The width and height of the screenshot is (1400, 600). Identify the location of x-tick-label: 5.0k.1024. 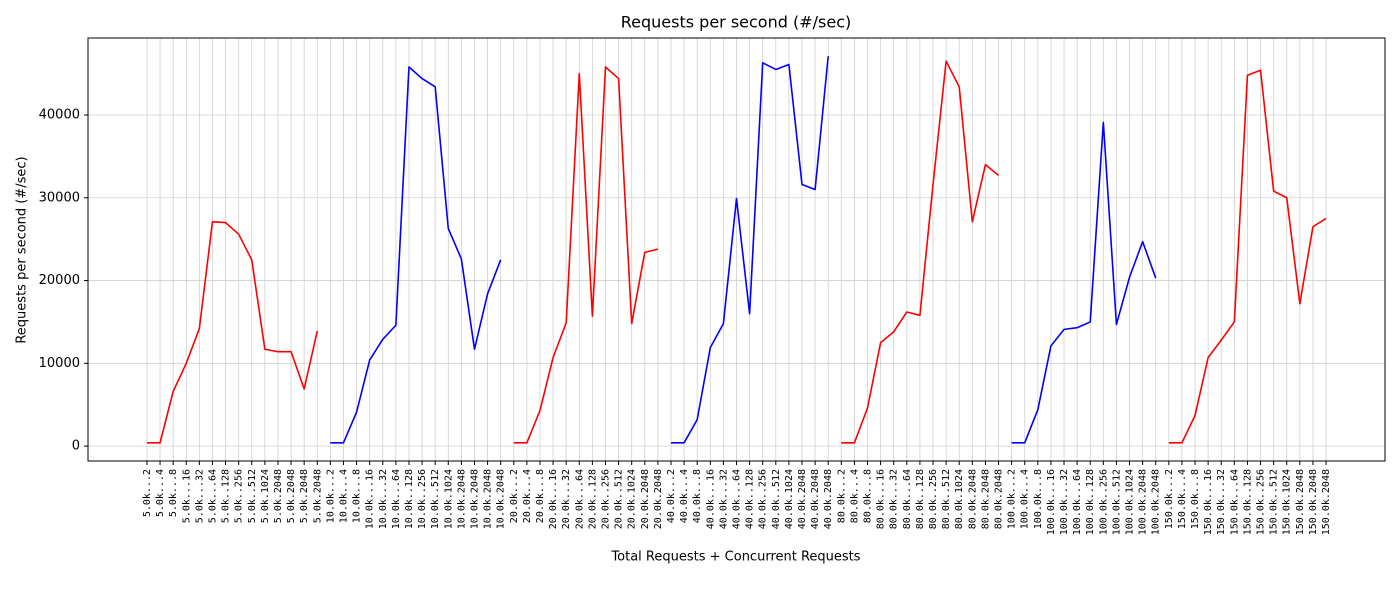
(265, 496).